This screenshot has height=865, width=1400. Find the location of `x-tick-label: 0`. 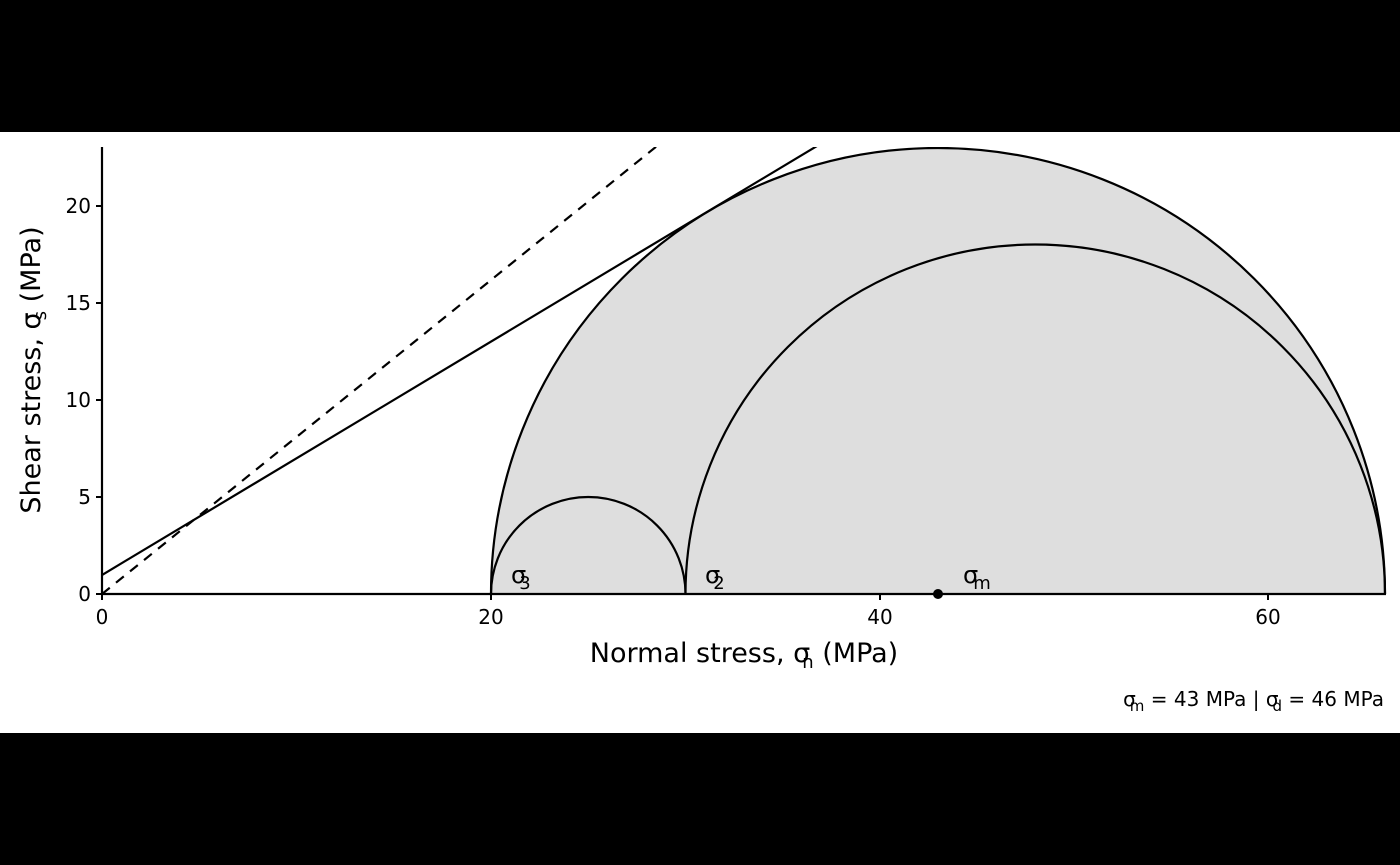

x-tick-label: 0 is located at coordinates (102, 617).